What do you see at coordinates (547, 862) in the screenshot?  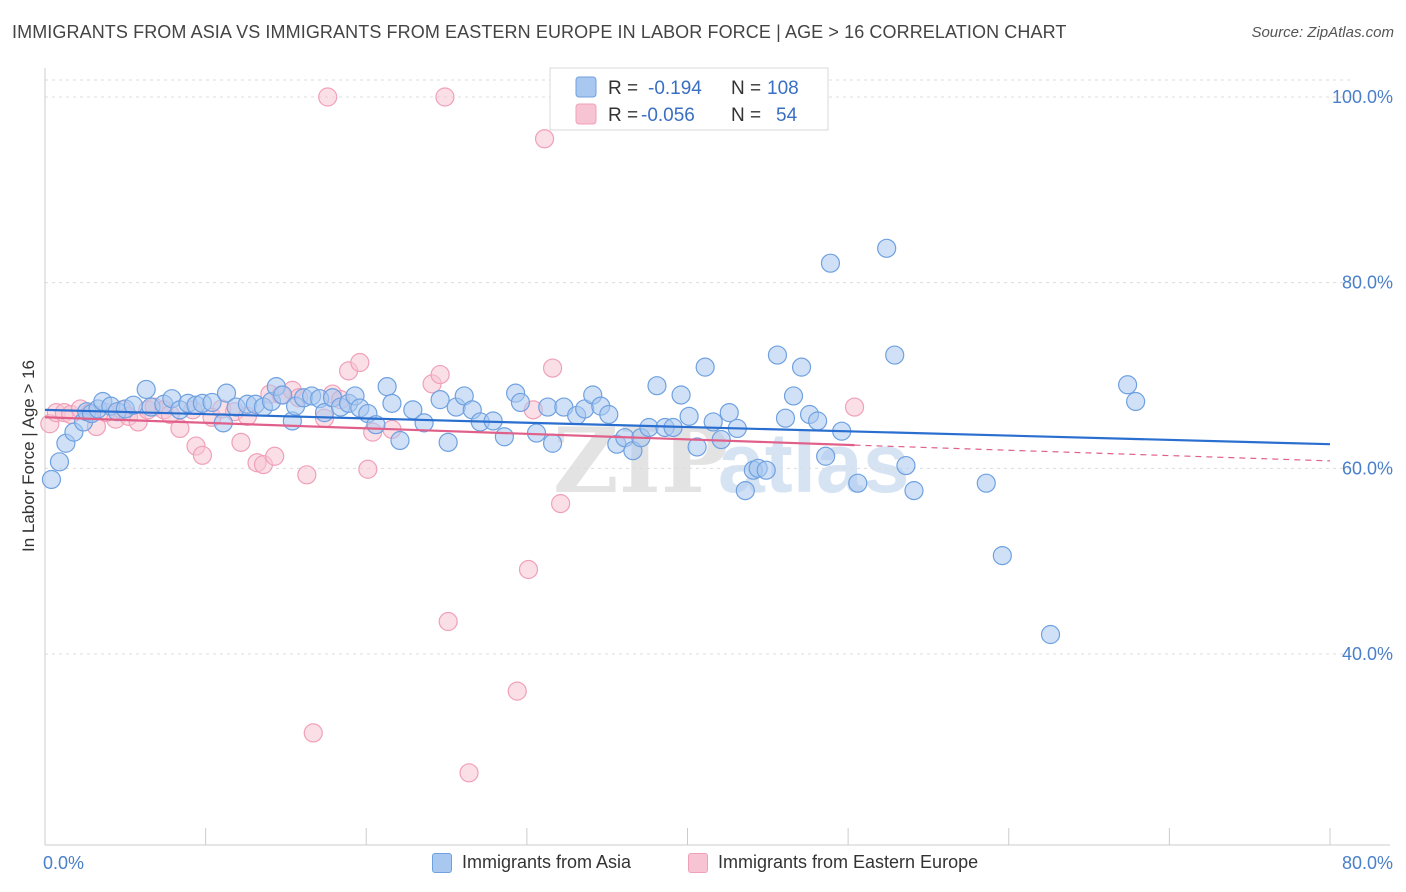 I see `bottom-legend-label-asia: Immigrants from Asia` at bounding box center [547, 862].